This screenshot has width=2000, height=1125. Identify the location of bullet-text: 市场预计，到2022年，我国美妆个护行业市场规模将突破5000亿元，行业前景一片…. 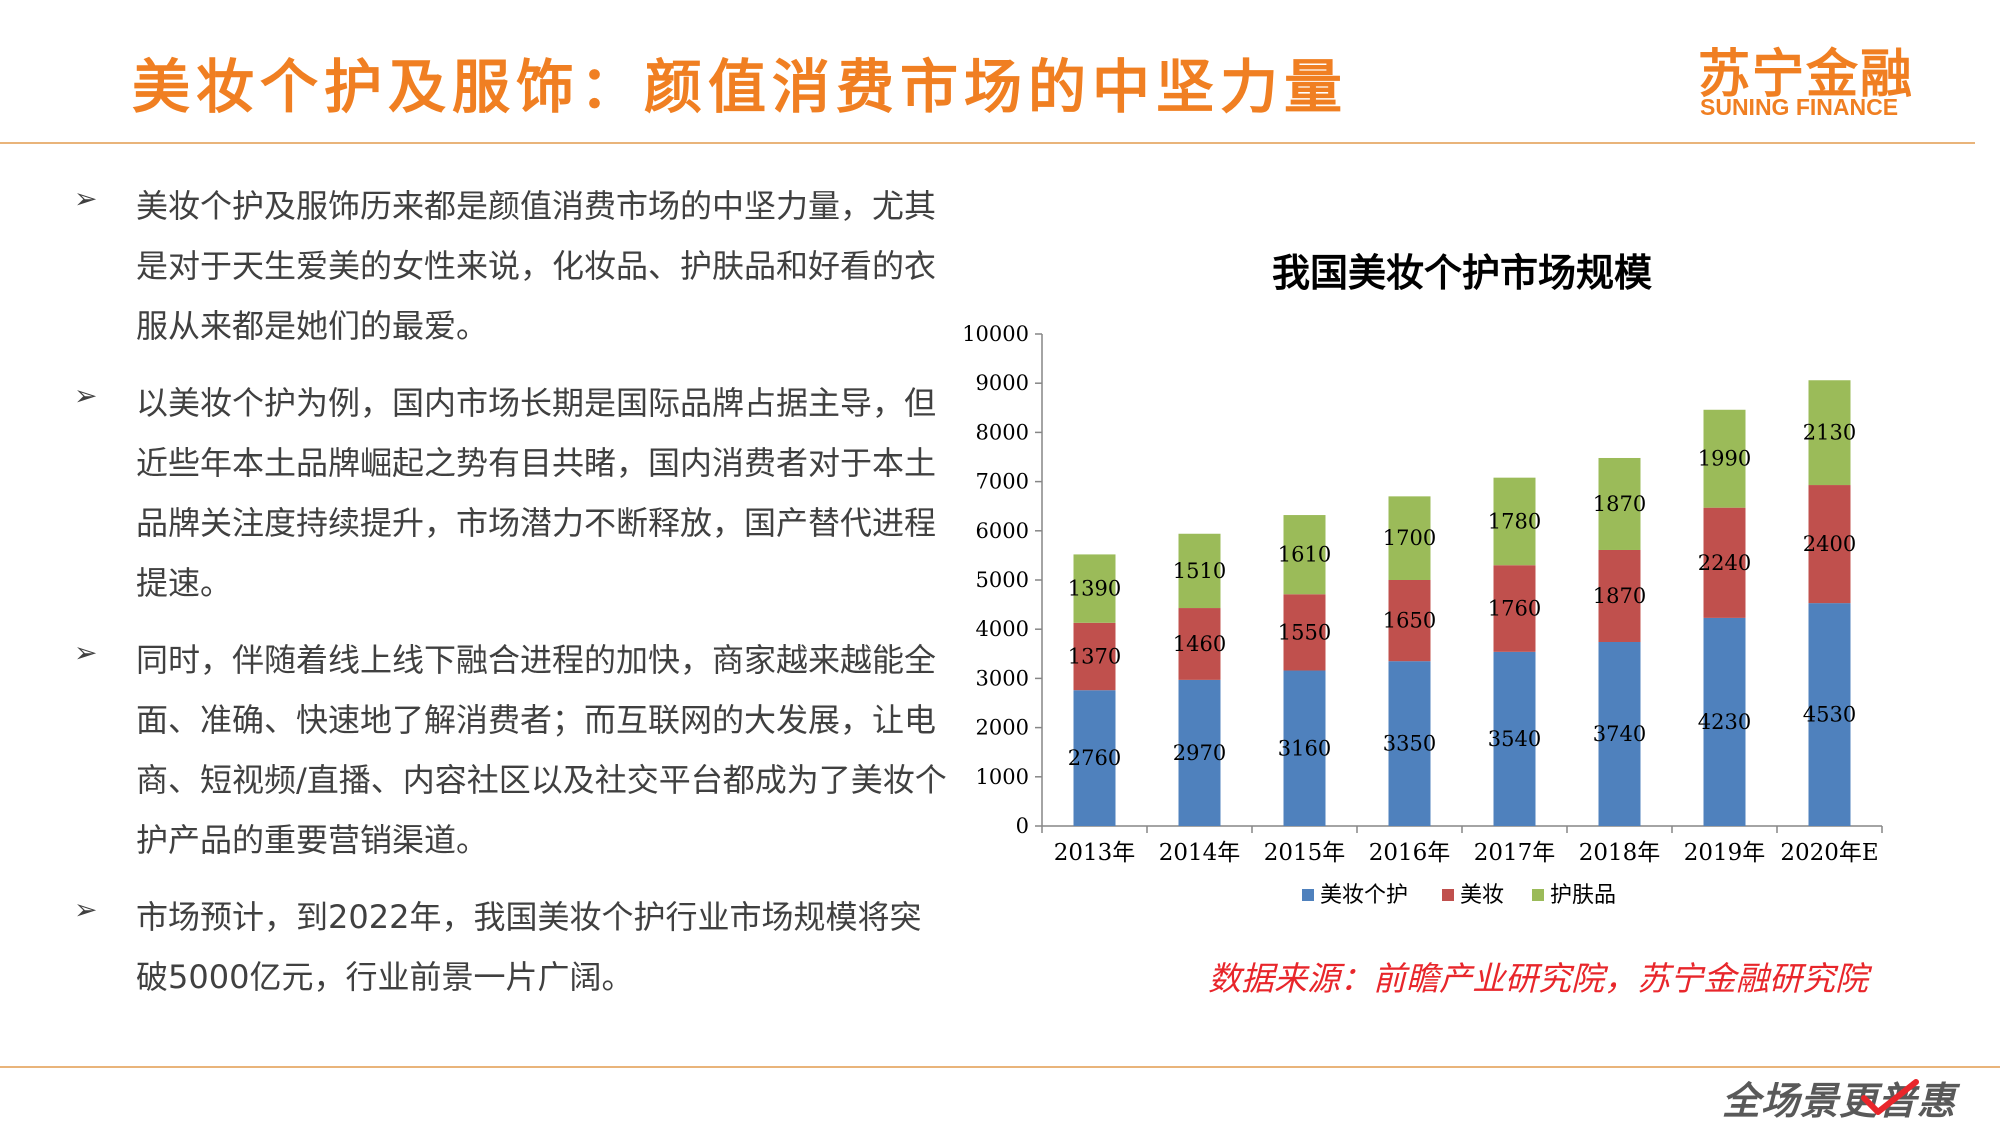
(529, 947).